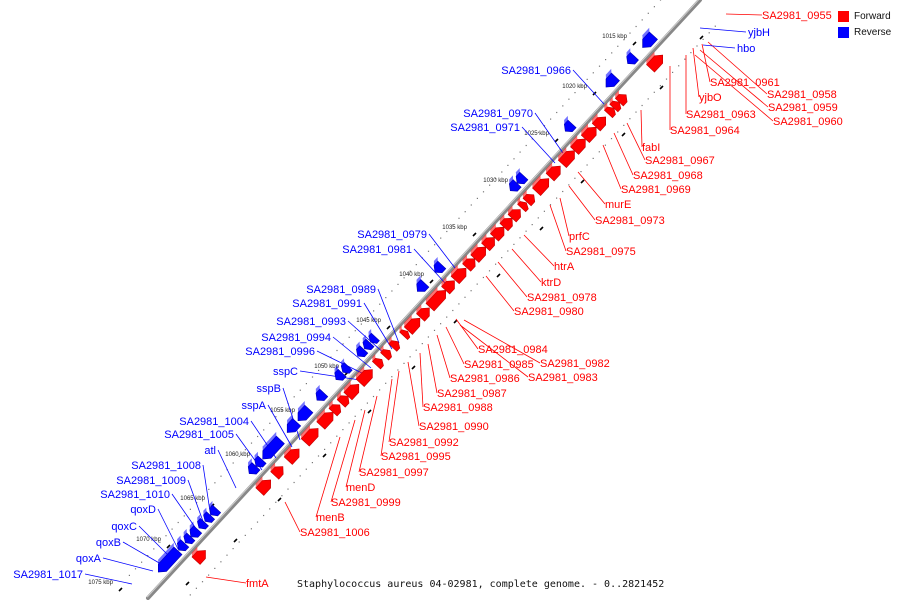 The image size is (900, 600). Describe the element at coordinates (330, 518) in the screenshot. I see `gene-label-menb: menB` at that location.